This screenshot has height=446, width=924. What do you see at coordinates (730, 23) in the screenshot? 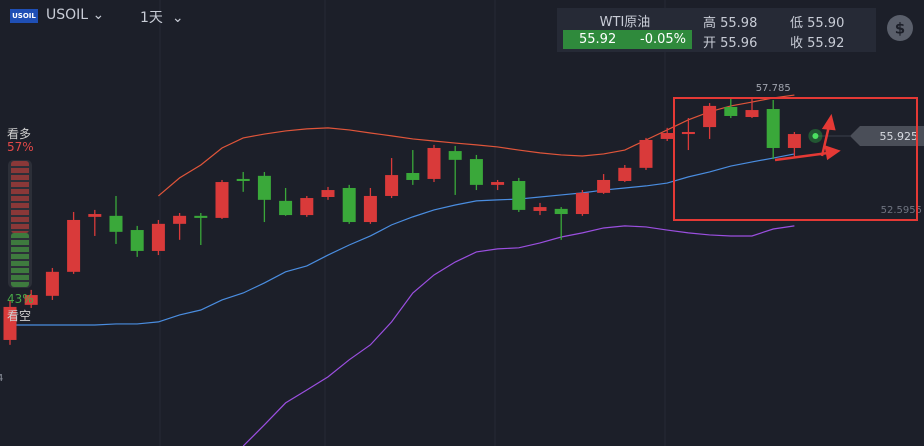
I see `quote-high: 高 55.98` at bounding box center [730, 23].